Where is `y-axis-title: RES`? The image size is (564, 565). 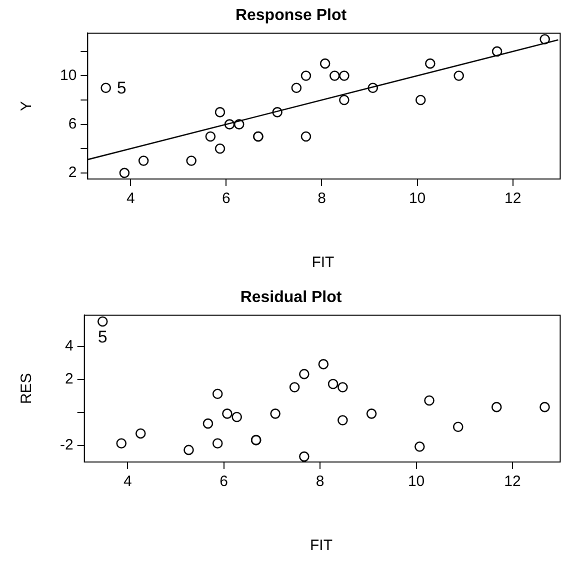 y-axis-title: RES is located at coordinates (27, 388).